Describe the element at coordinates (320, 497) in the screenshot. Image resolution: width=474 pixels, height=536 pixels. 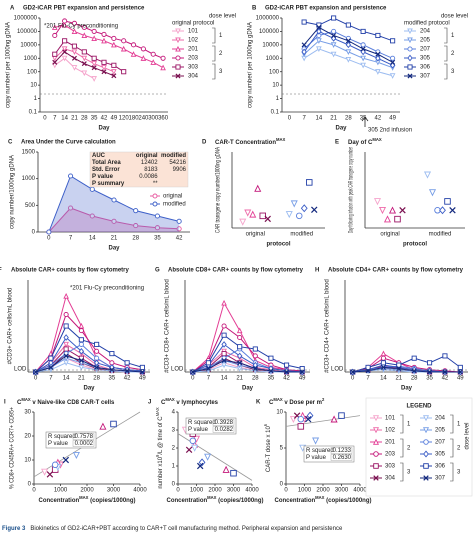
I see `x-axis-label-part: MAX` at that location.